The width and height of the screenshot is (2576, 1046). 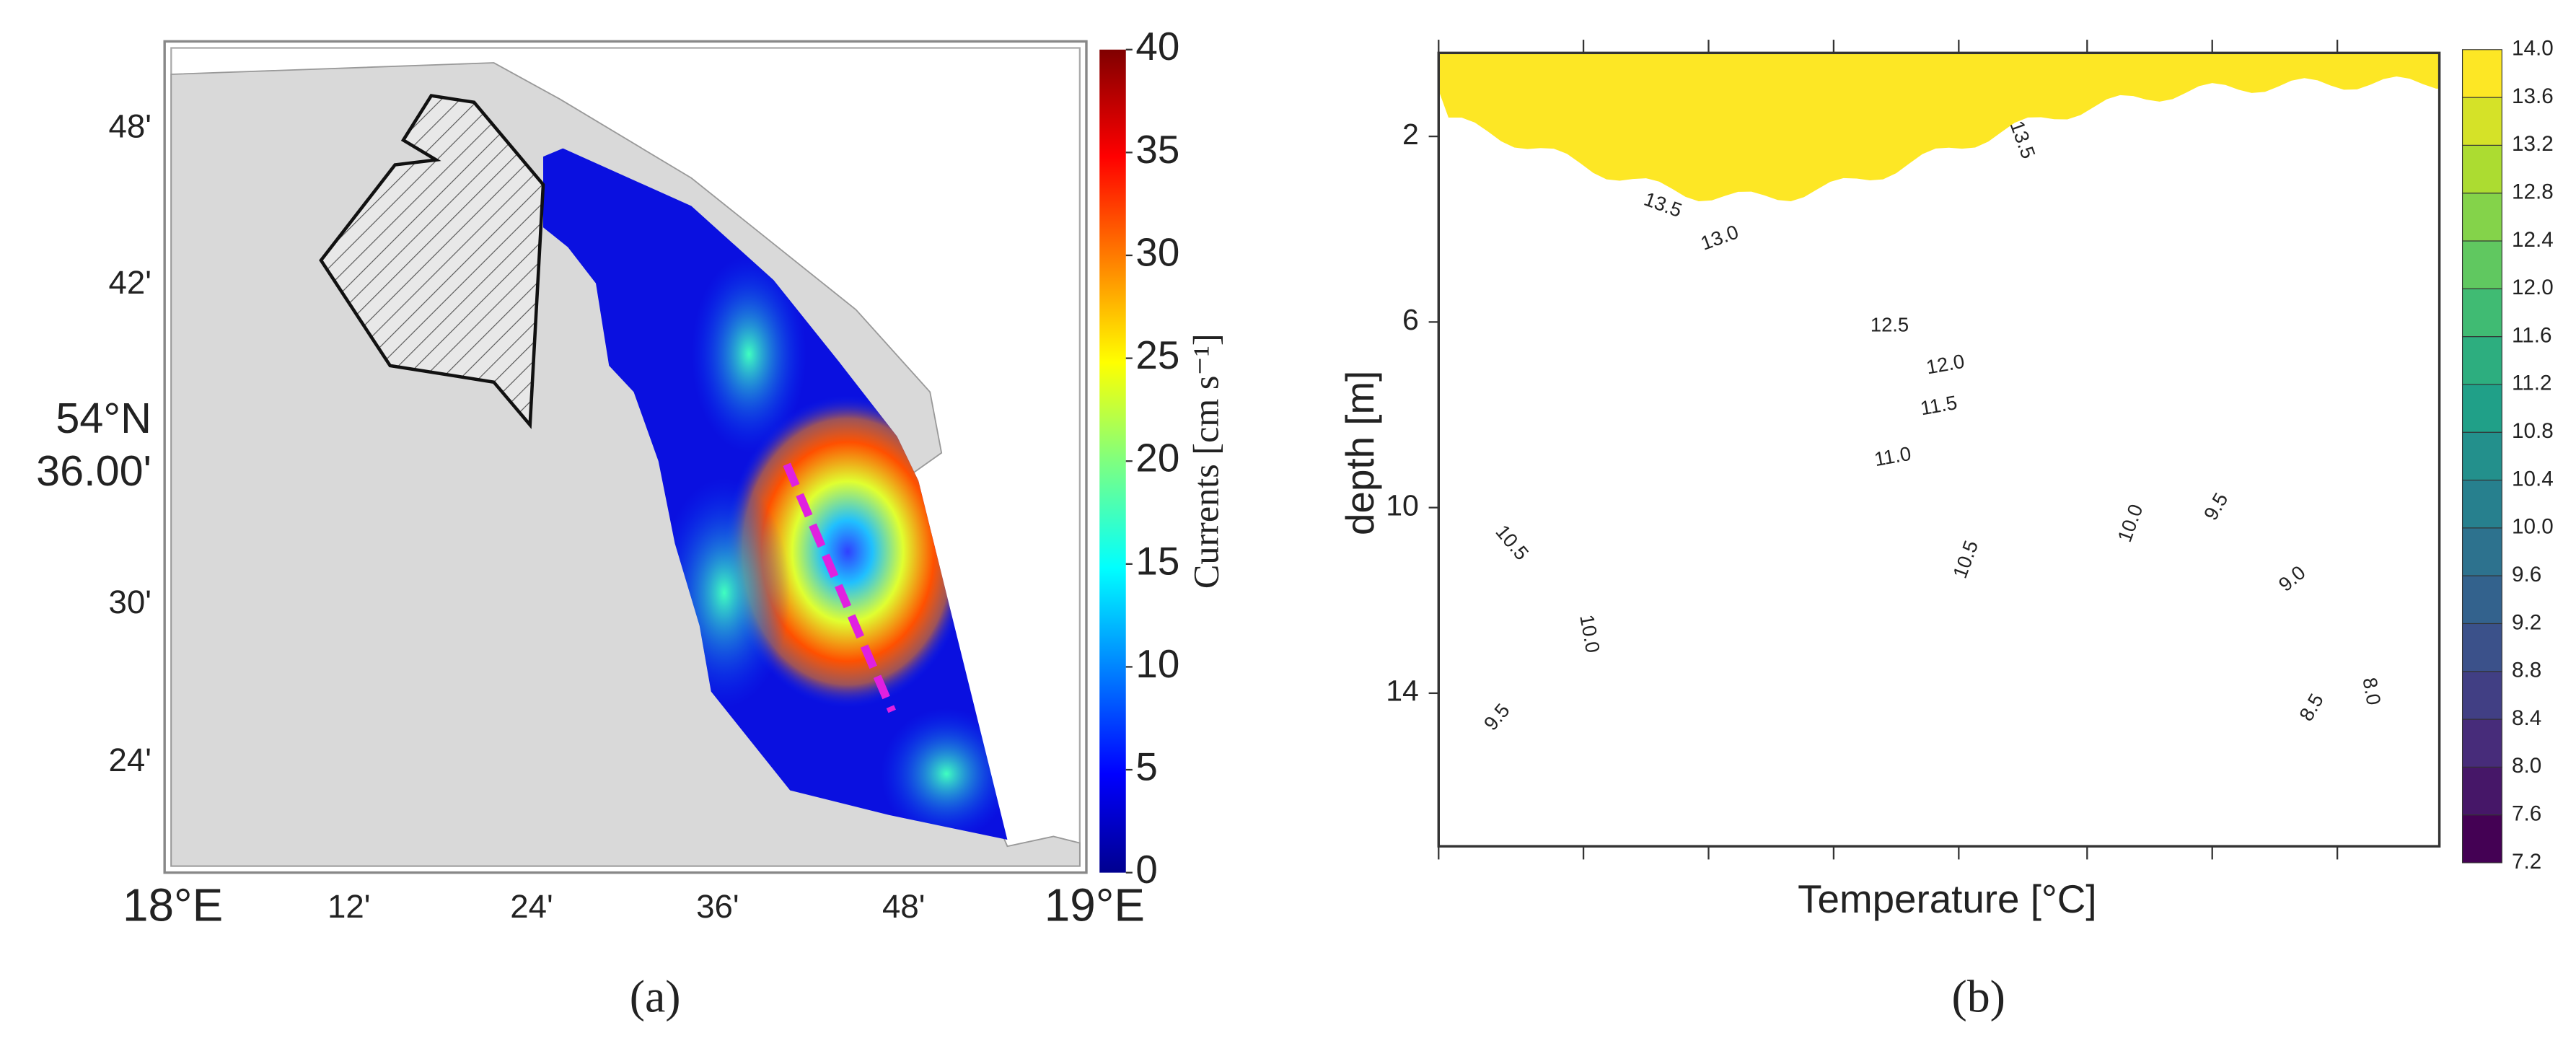 What do you see at coordinates (129, 602) in the screenshot?
I see `y-tick-label: 30'` at bounding box center [129, 602].